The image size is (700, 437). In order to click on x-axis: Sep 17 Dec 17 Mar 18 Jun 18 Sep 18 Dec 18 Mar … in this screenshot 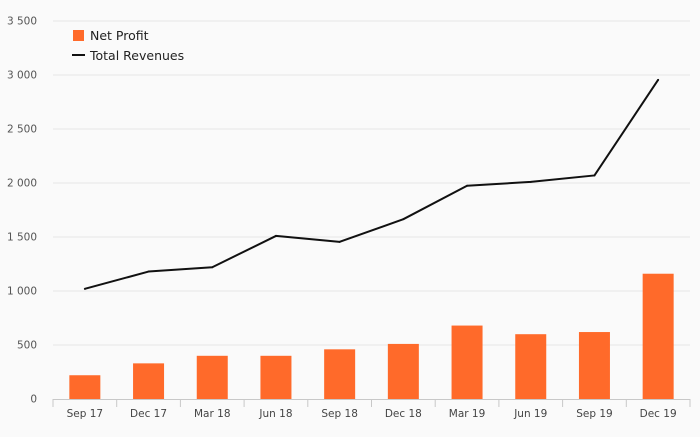, I will do `click(371, 409)`.